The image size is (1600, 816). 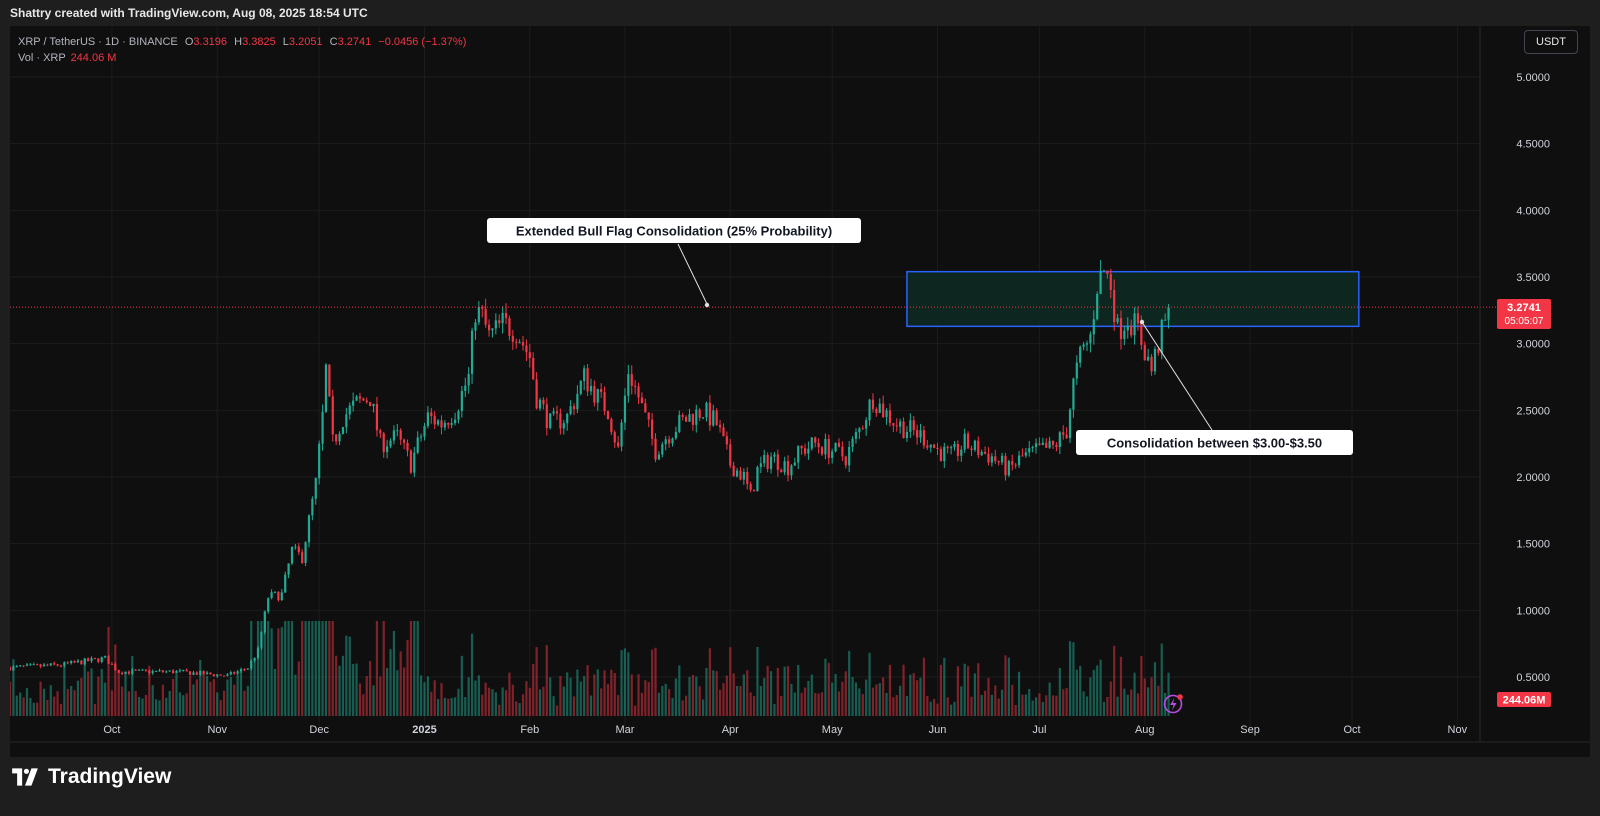 I want to click on y-tick-label: 0.5000, so click(x=1533, y=678).